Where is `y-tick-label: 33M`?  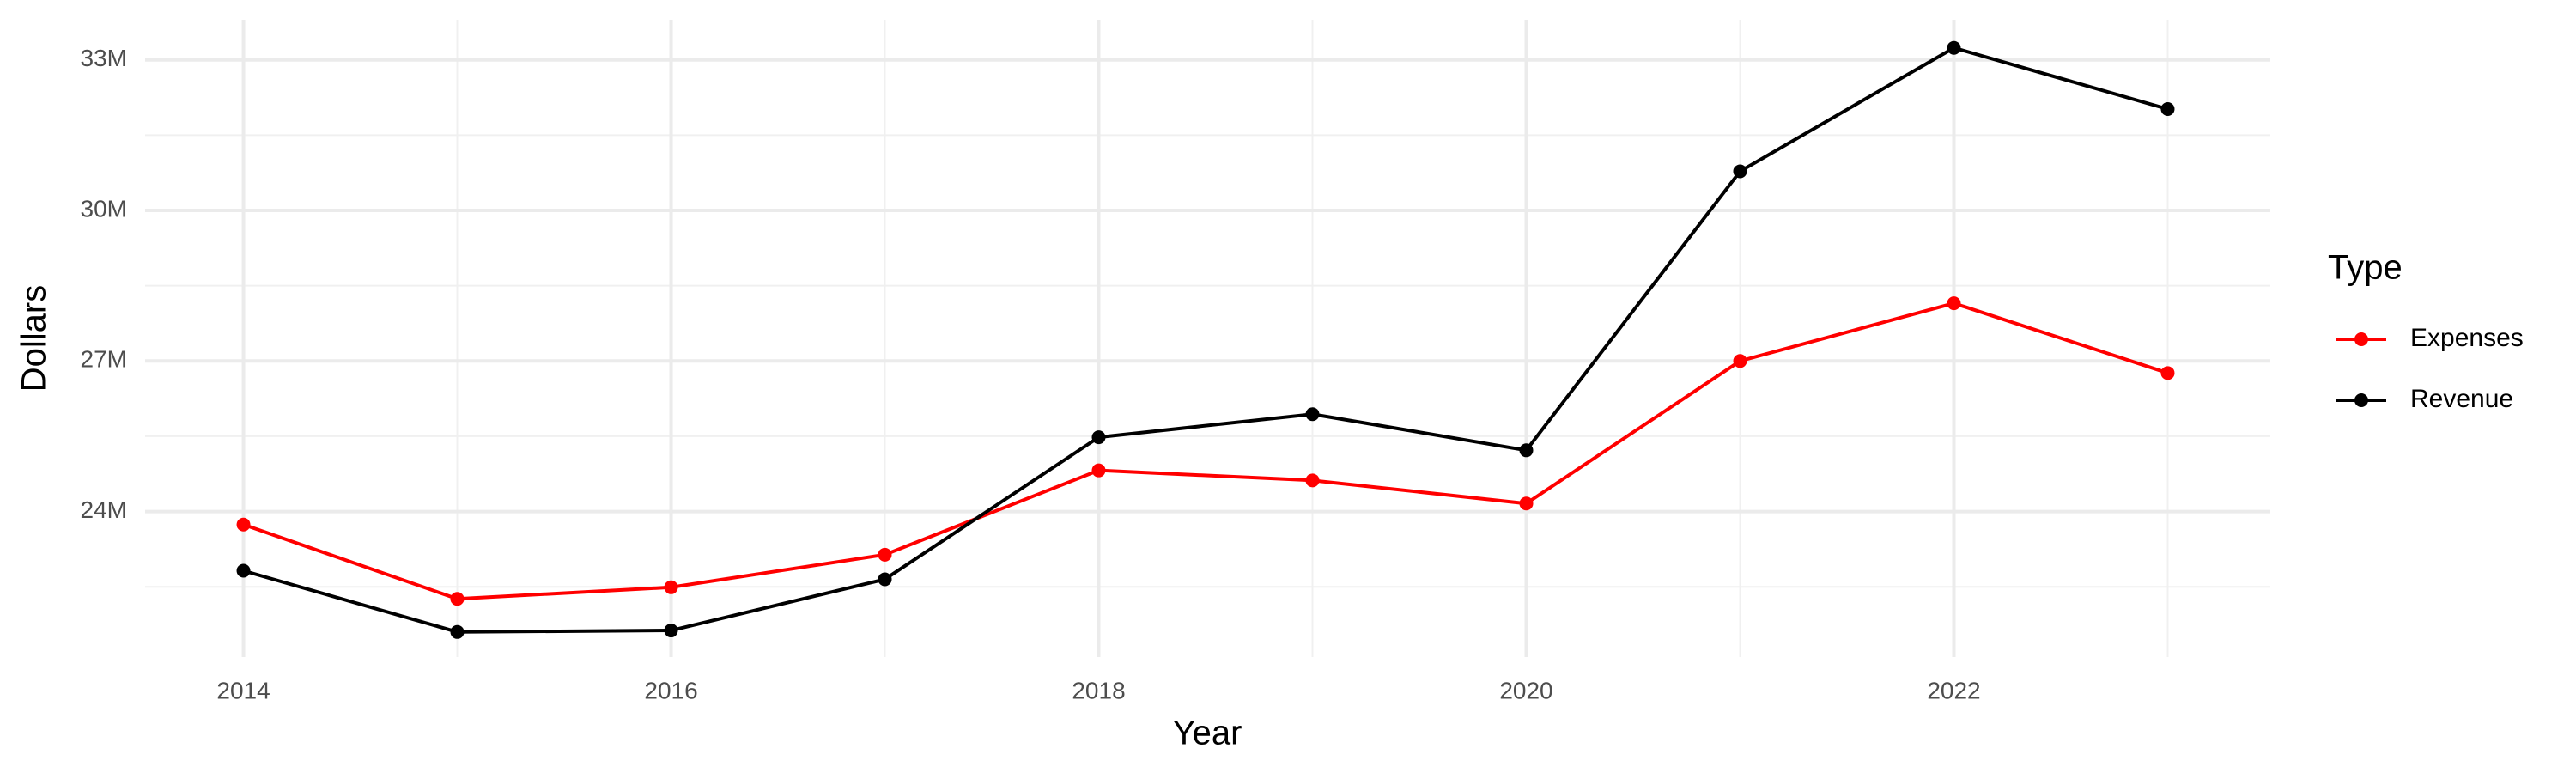 y-tick-label: 33M is located at coordinates (104, 58).